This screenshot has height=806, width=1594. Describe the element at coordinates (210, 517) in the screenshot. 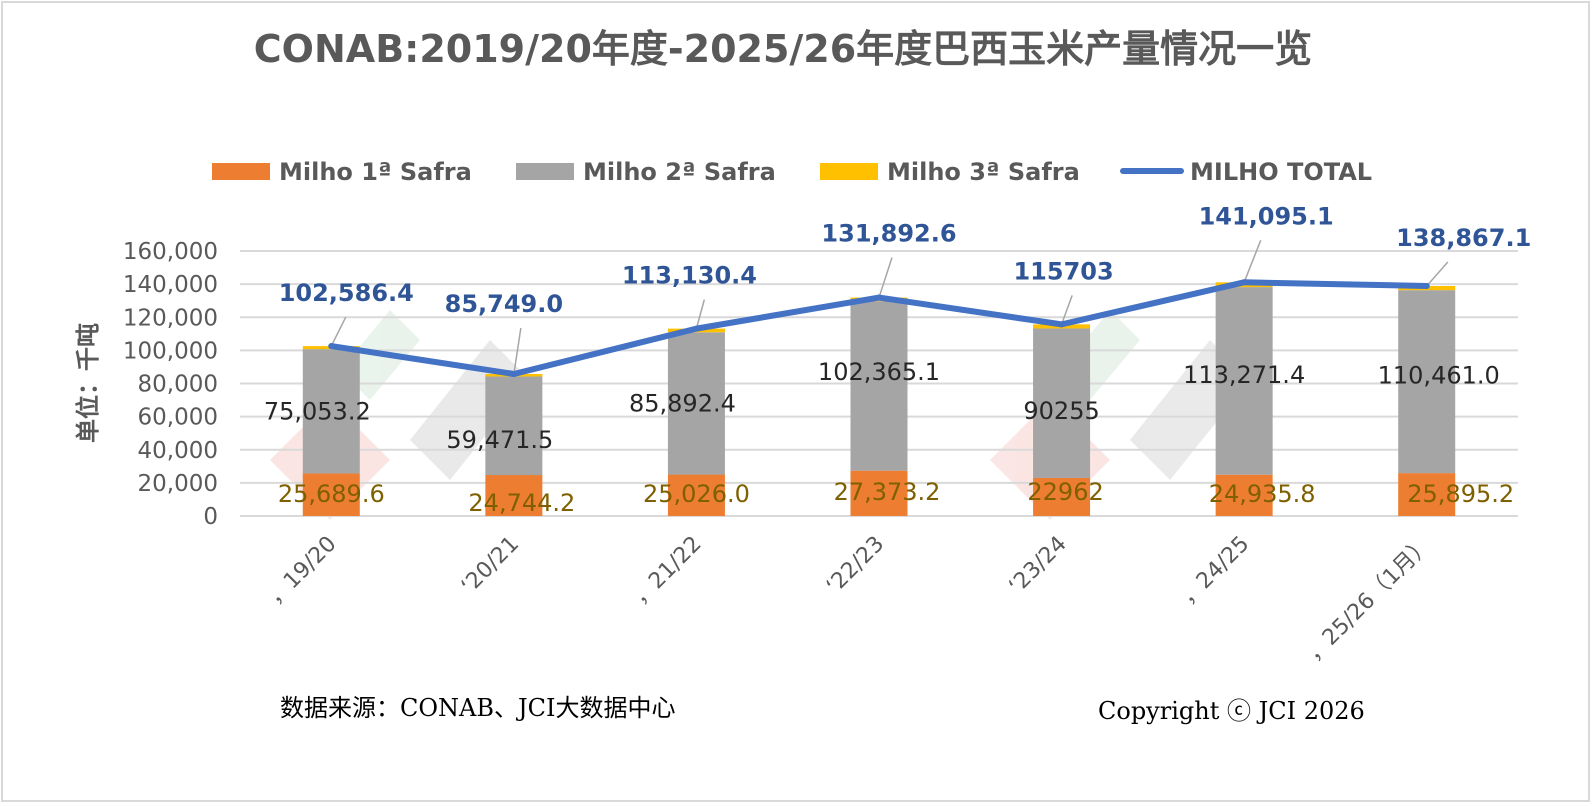

I see `y-tick-label: 0` at that location.